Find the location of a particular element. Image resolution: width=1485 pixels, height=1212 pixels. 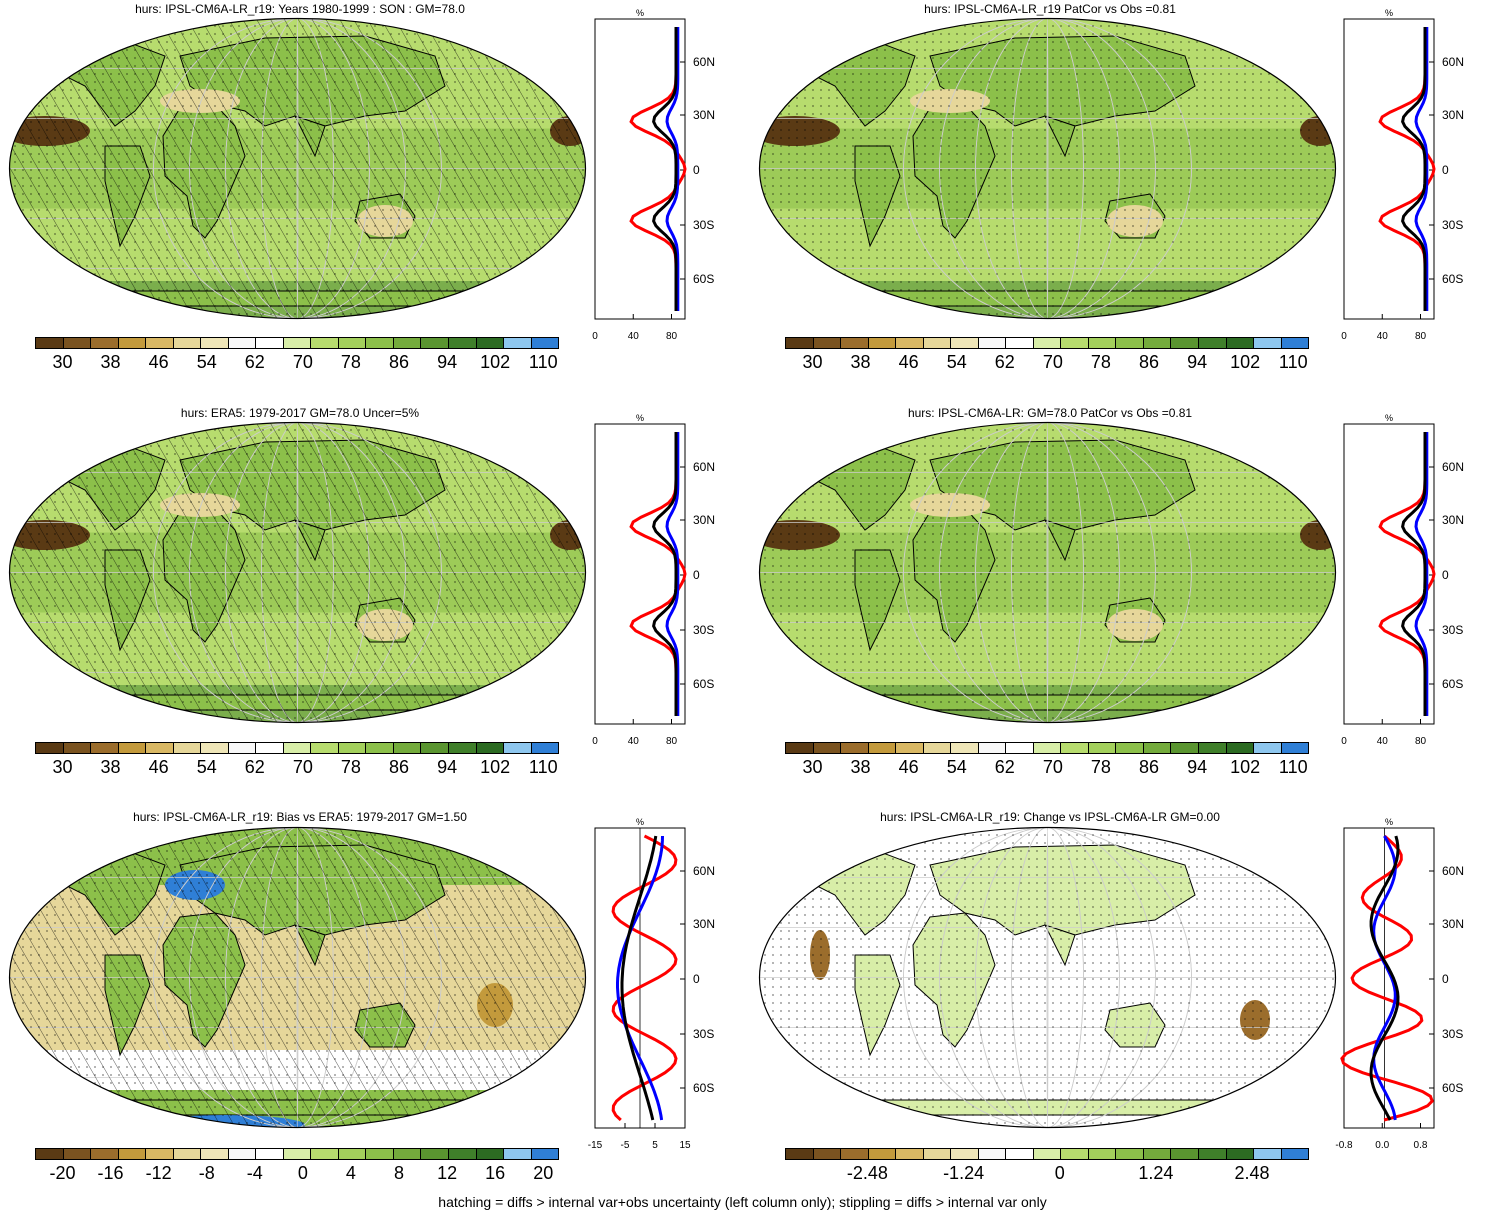

profile-x-label: 80 is located at coordinates (1421, 336).